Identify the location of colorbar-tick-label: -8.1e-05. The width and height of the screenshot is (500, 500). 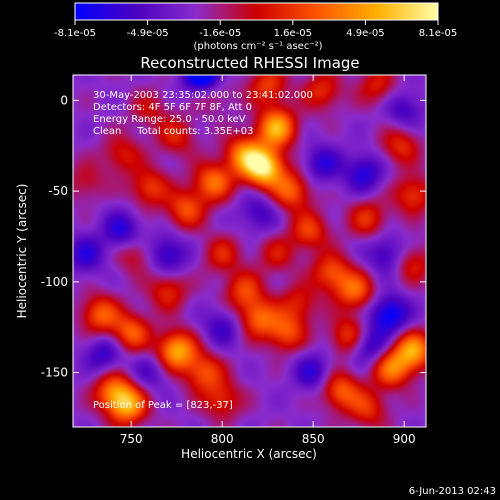
(75, 33).